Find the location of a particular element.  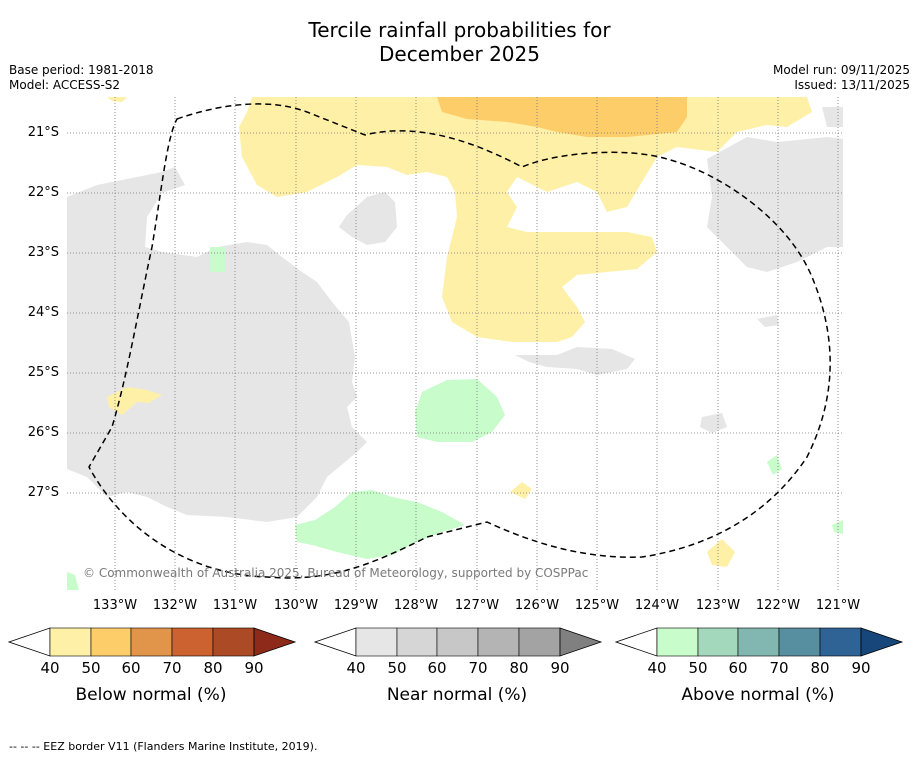

colorbar-above-graphic is located at coordinates (759, 642).